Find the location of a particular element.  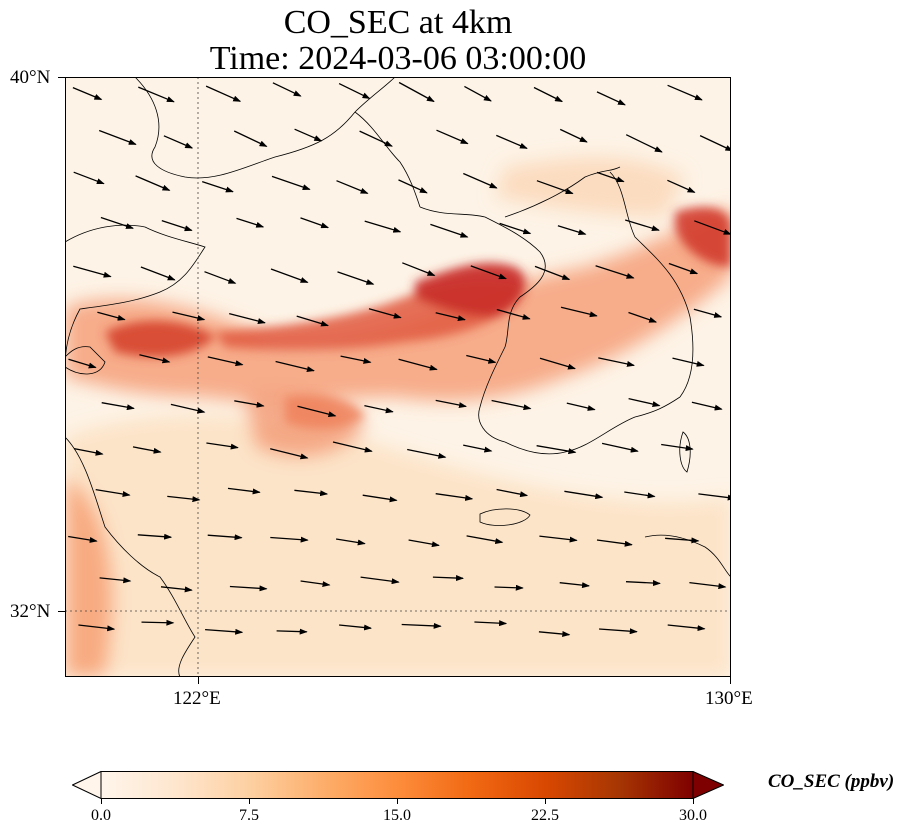

colorbar-tick-label: 15.0 is located at coordinates (397, 815).